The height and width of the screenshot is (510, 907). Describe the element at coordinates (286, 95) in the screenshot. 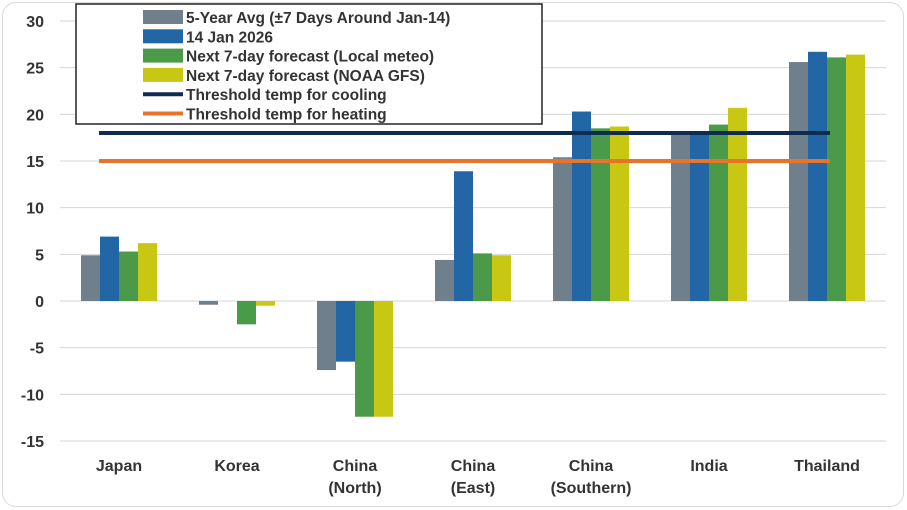

I see `legend-label: Threshold temp for cooling` at that location.